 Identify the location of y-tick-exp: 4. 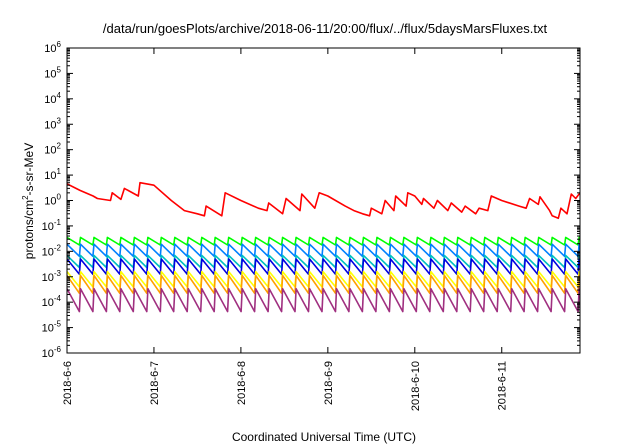
(59, 95).